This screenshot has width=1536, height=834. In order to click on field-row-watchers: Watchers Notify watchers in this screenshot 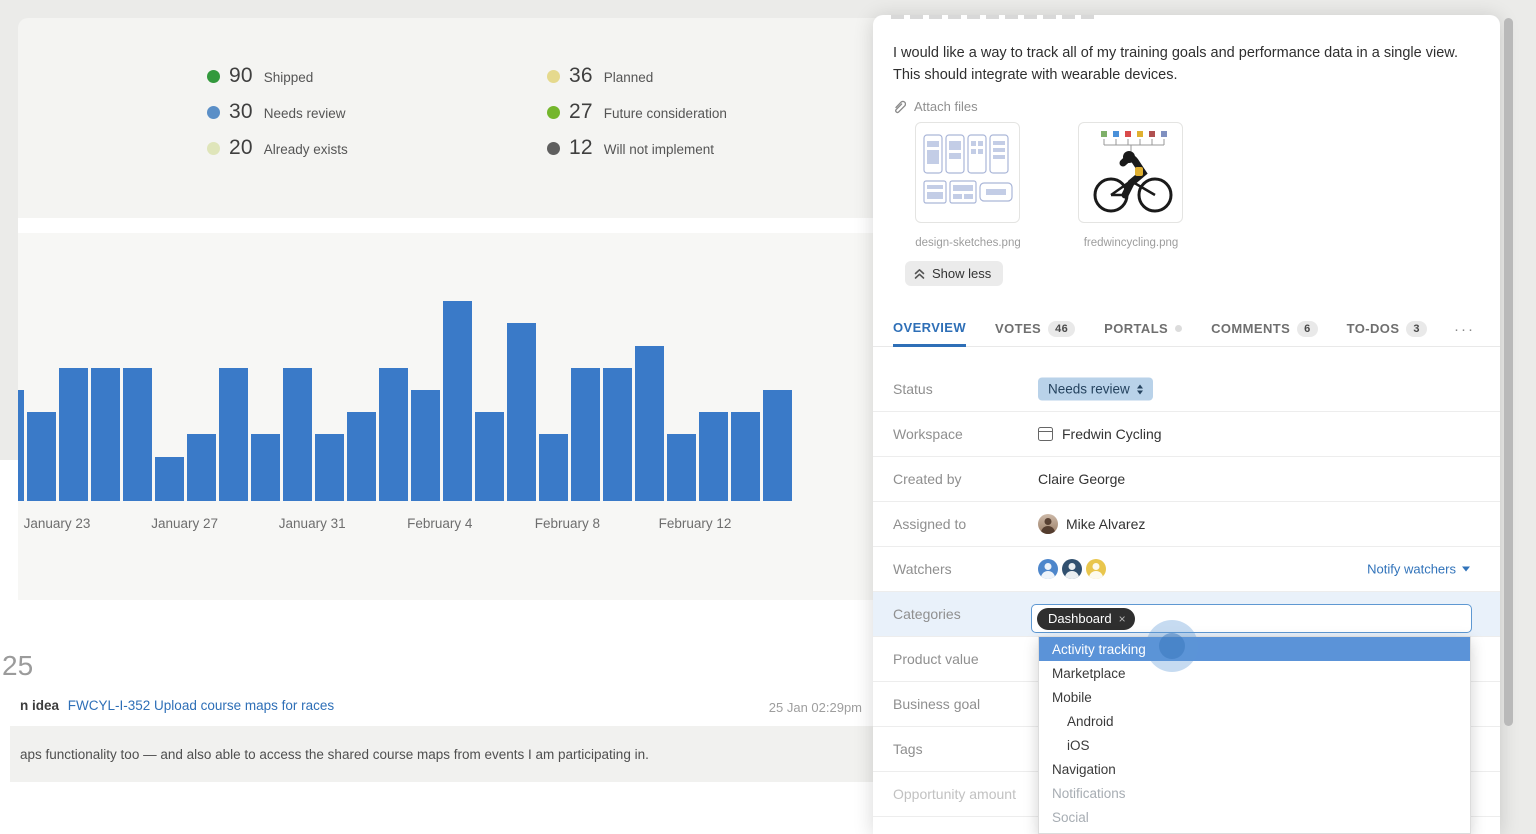, I will do `click(1186, 569)`.